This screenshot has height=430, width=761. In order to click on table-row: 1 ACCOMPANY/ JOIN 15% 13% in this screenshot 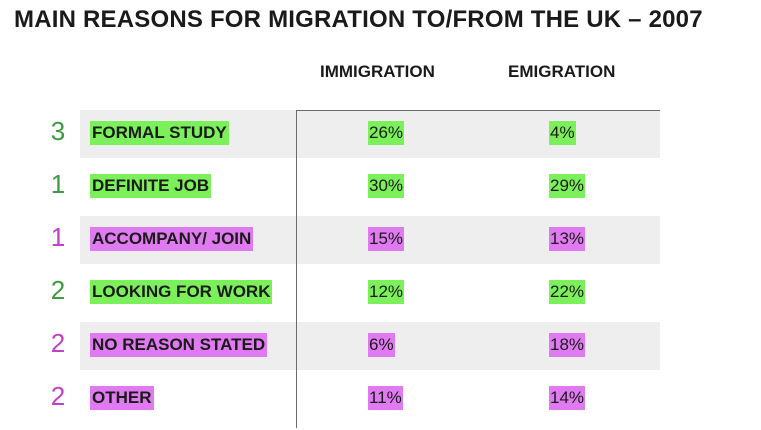, I will do `click(355, 240)`.